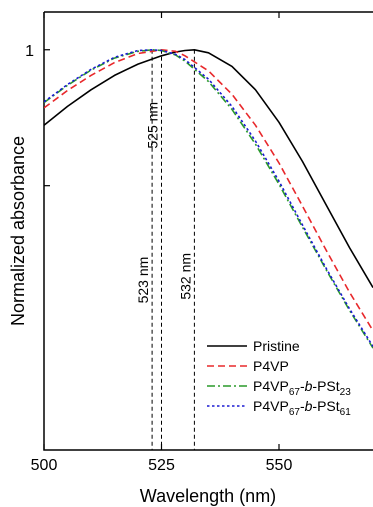 The image size is (373, 507). I want to click on legend-label: P4VP67-b-PSt23, so click(302, 388).